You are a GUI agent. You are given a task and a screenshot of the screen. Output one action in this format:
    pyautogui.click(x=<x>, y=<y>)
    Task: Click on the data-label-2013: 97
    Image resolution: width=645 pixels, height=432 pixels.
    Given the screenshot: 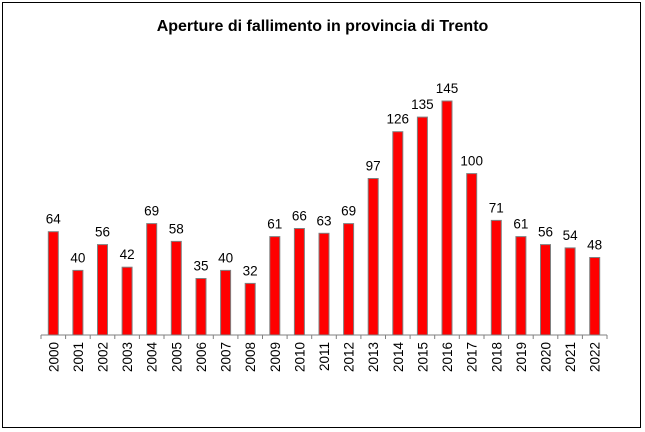 What is the action you would take?
    pyautogui.click(x=373, y=166)
    